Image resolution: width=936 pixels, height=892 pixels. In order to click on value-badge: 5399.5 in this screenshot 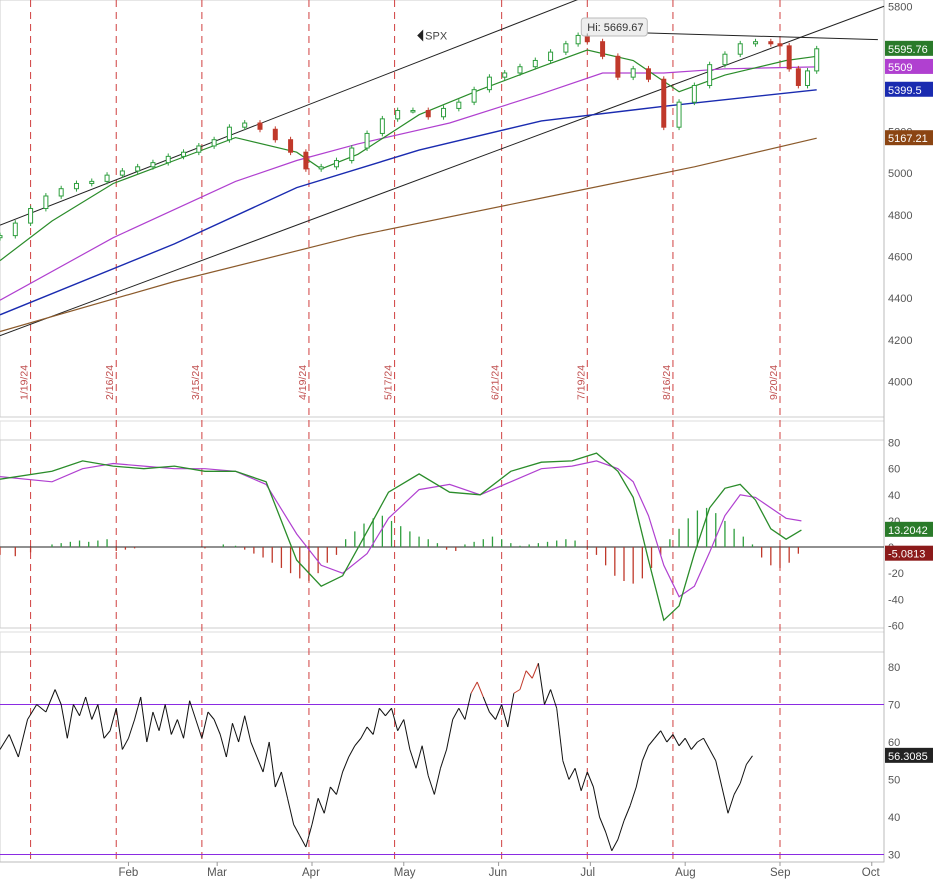, I will do `click(909, 89)`.